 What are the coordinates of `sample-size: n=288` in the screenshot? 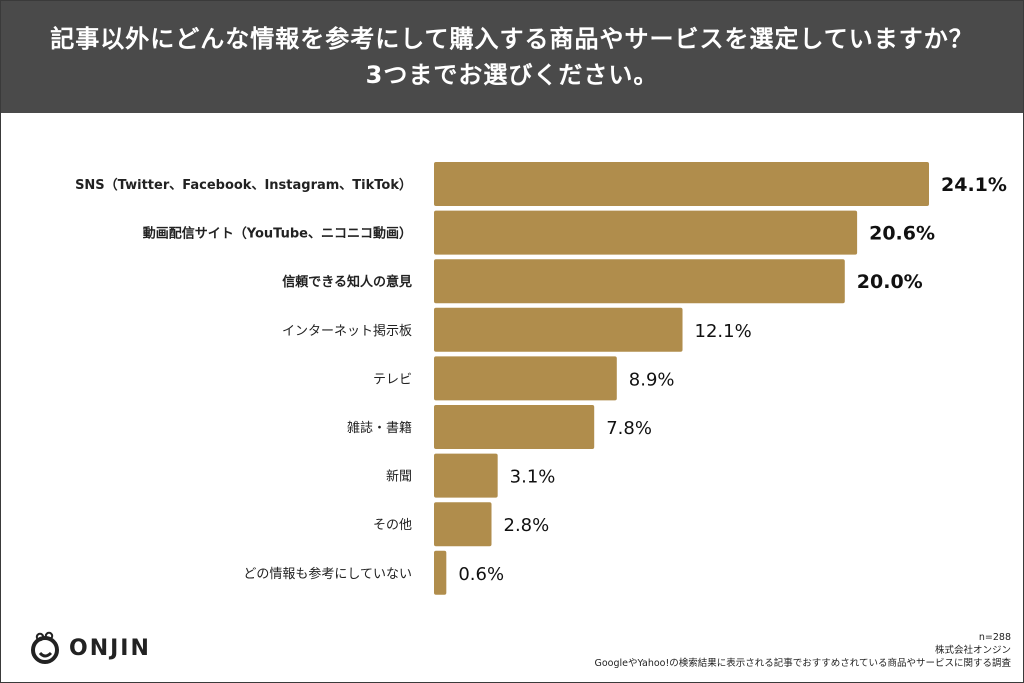 It's located at (994, 637).